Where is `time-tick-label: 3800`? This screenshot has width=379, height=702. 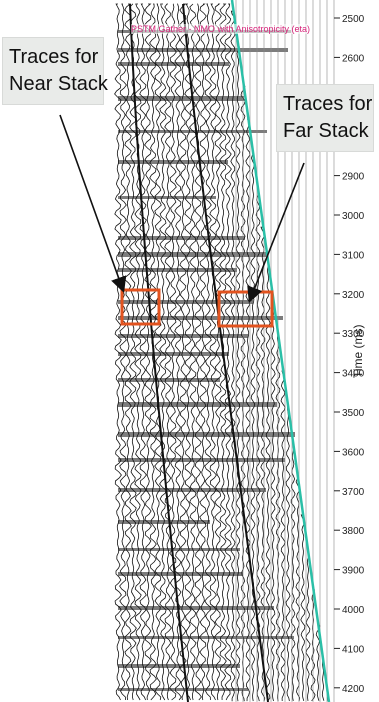 time-tick-label: 3800 is located at coordinates (353, 531).